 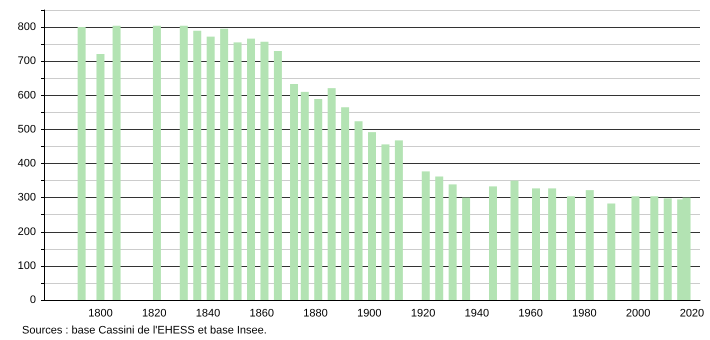 What do you see at coordinates (100, 314) in the screenshot?
I see `x-tick-label: 1800` at bounding box center [100, 314].